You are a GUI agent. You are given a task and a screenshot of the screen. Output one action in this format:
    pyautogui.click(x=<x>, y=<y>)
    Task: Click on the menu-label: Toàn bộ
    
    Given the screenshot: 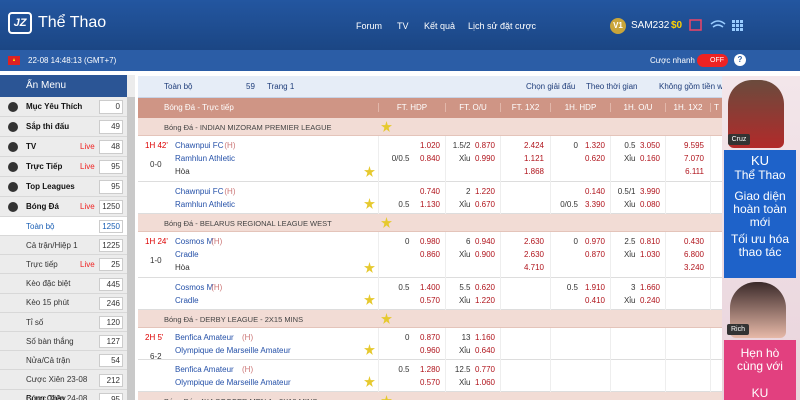 What is the action you would take?
    pyautogui.click(x=40, y=226)
    